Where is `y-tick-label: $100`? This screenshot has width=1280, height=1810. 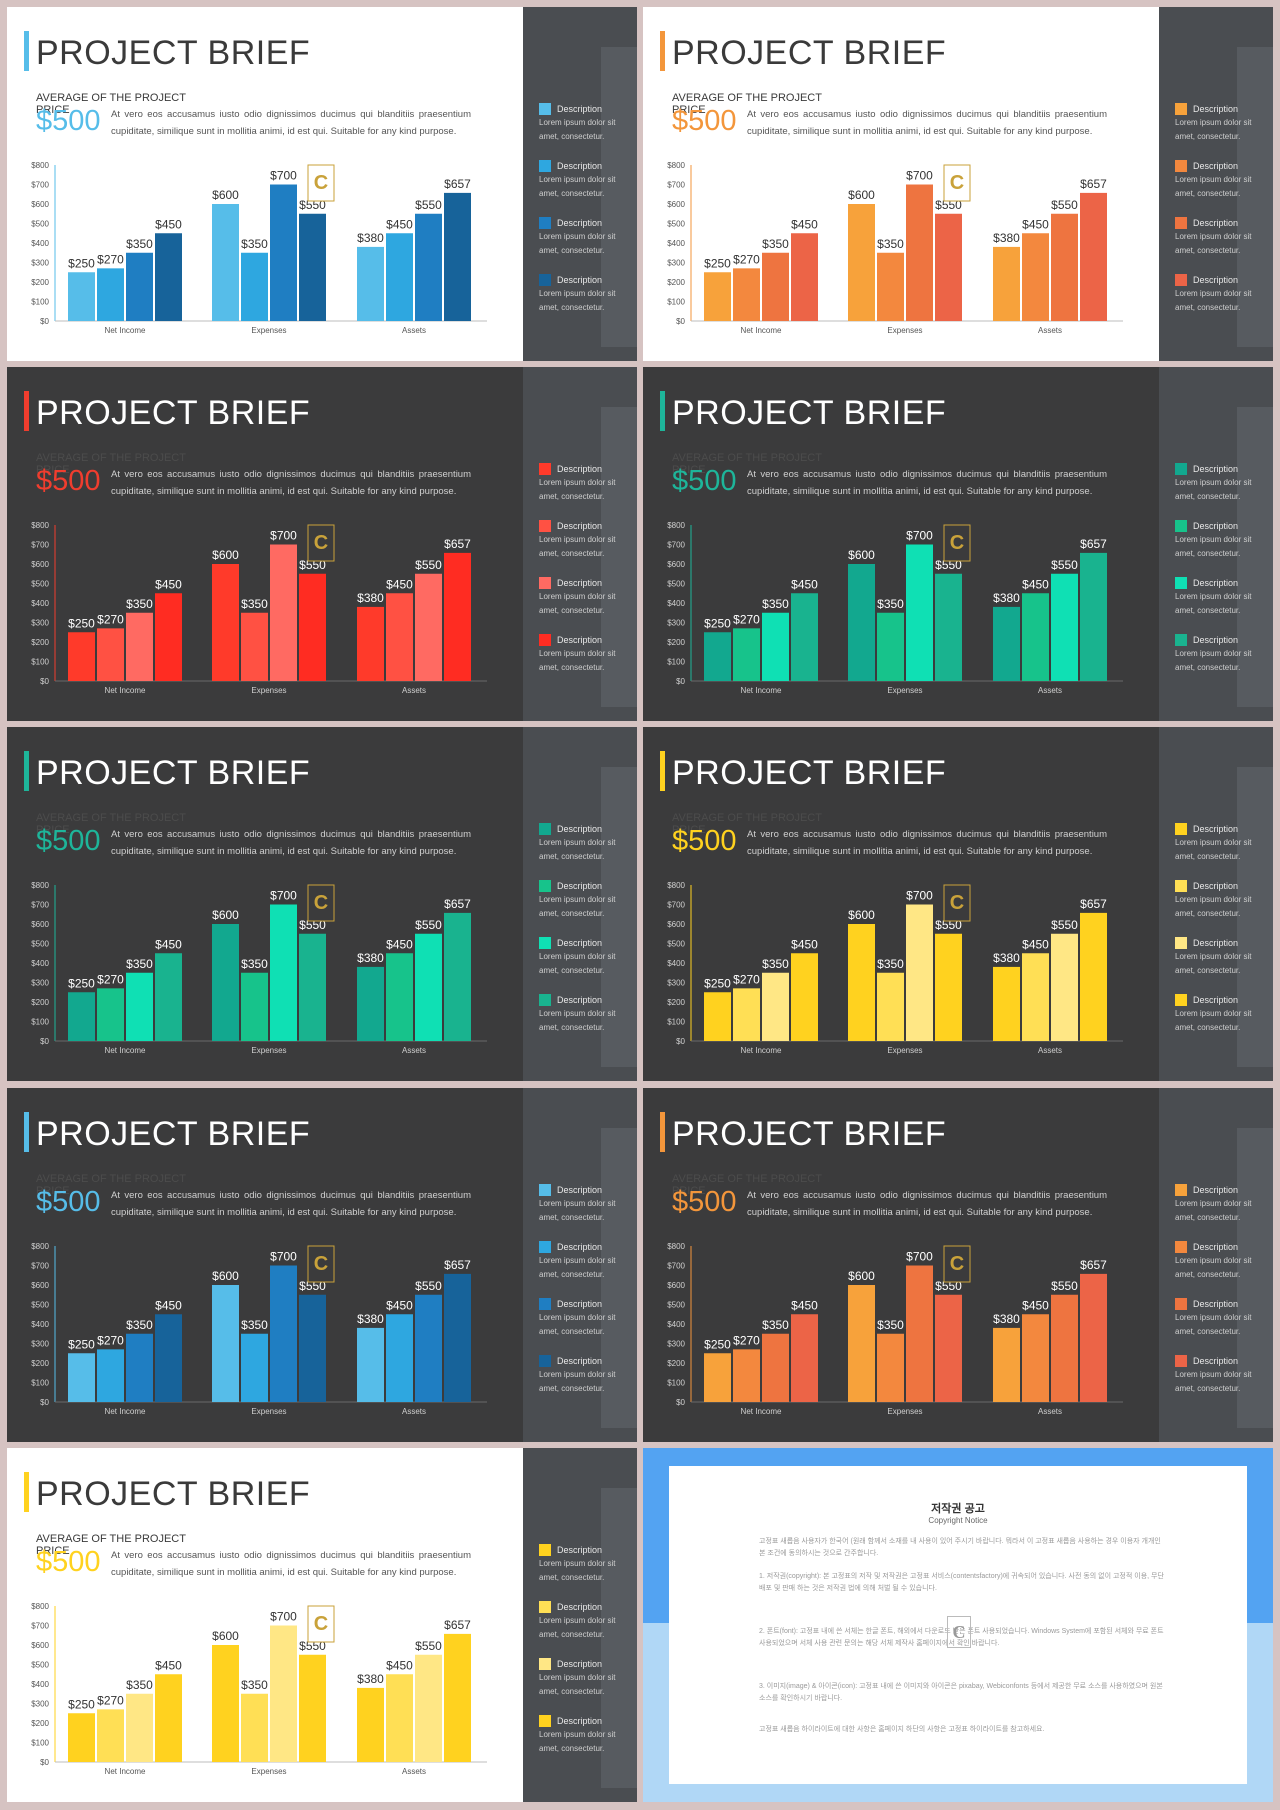
y-tick-label: $100 is located at coordinates (40, 1743).